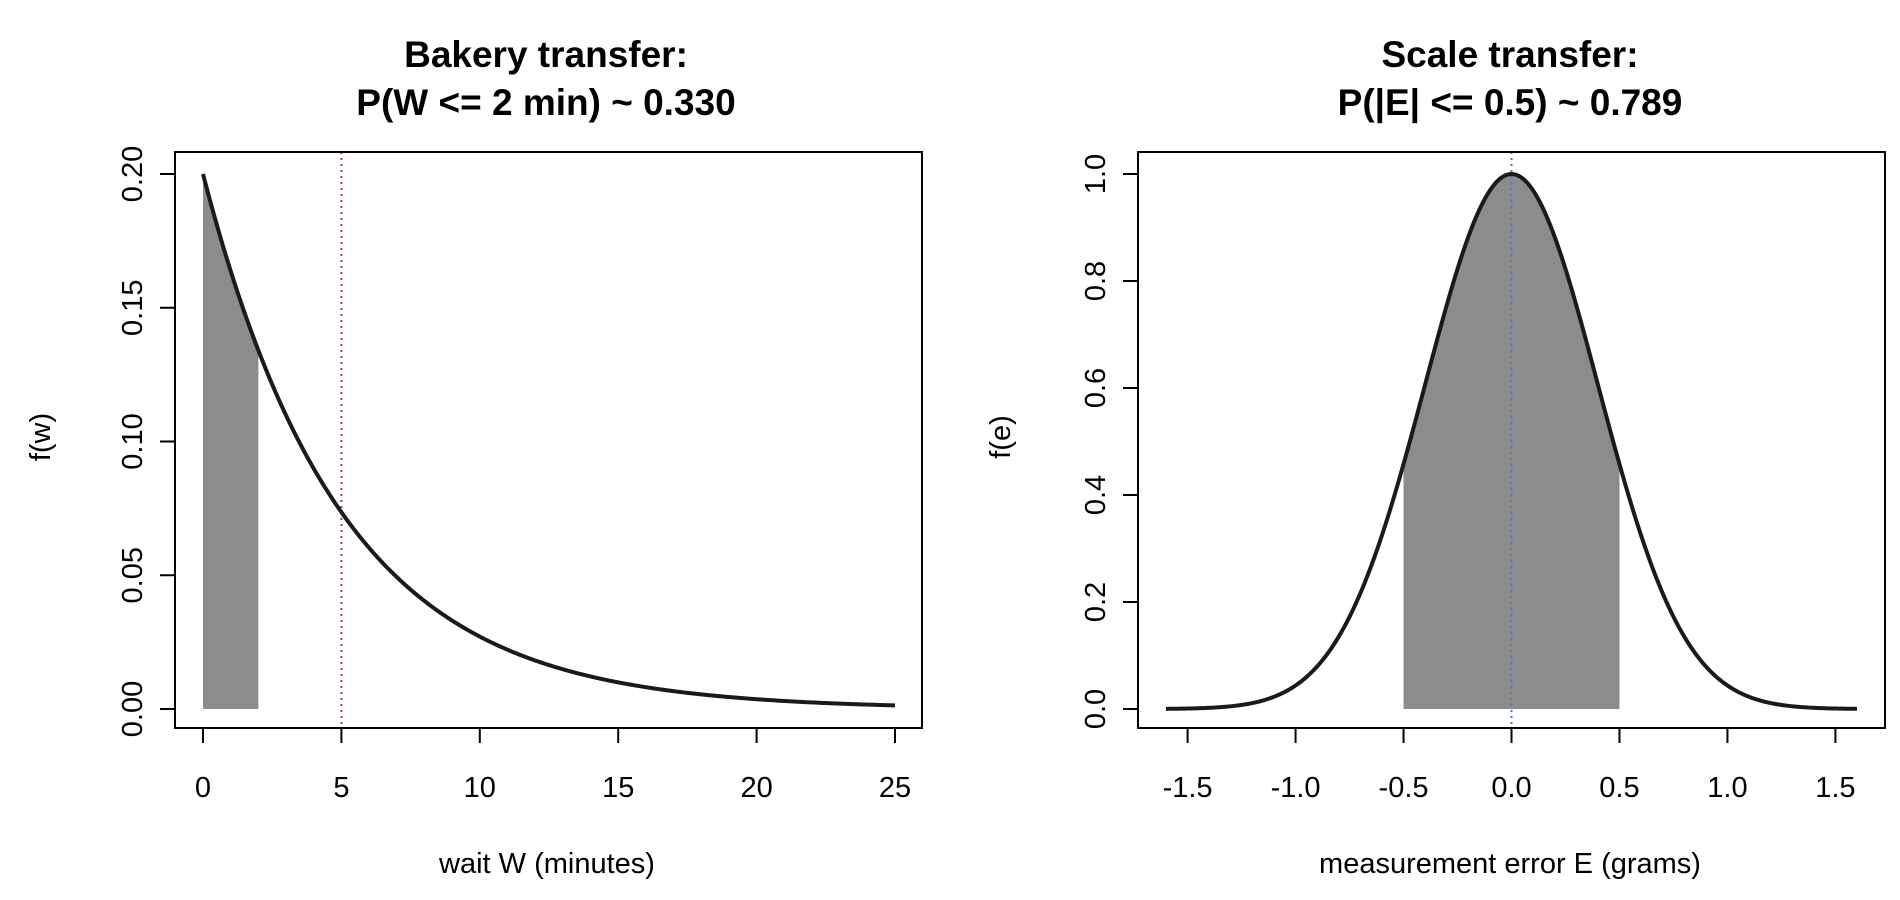 The image size is (1900, 900). What do you see at coordinates (1096, 602) in the screenshot?
I see `scale-y-tick-label: 0.2` at bounding box center [1096, 602].